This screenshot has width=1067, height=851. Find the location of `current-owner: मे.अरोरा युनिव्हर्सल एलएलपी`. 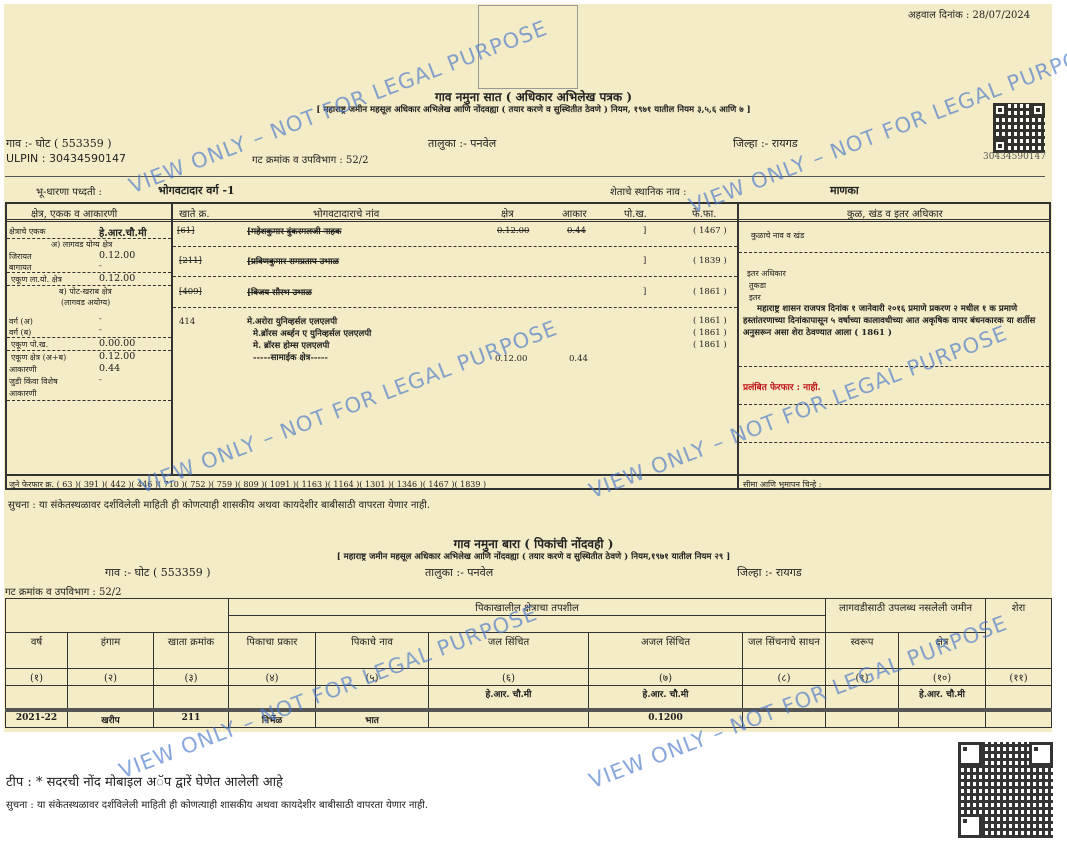

current-owner: मे.अरोरा युनिव्हर्सल एलएलपी is located at coordinates (292, 322).